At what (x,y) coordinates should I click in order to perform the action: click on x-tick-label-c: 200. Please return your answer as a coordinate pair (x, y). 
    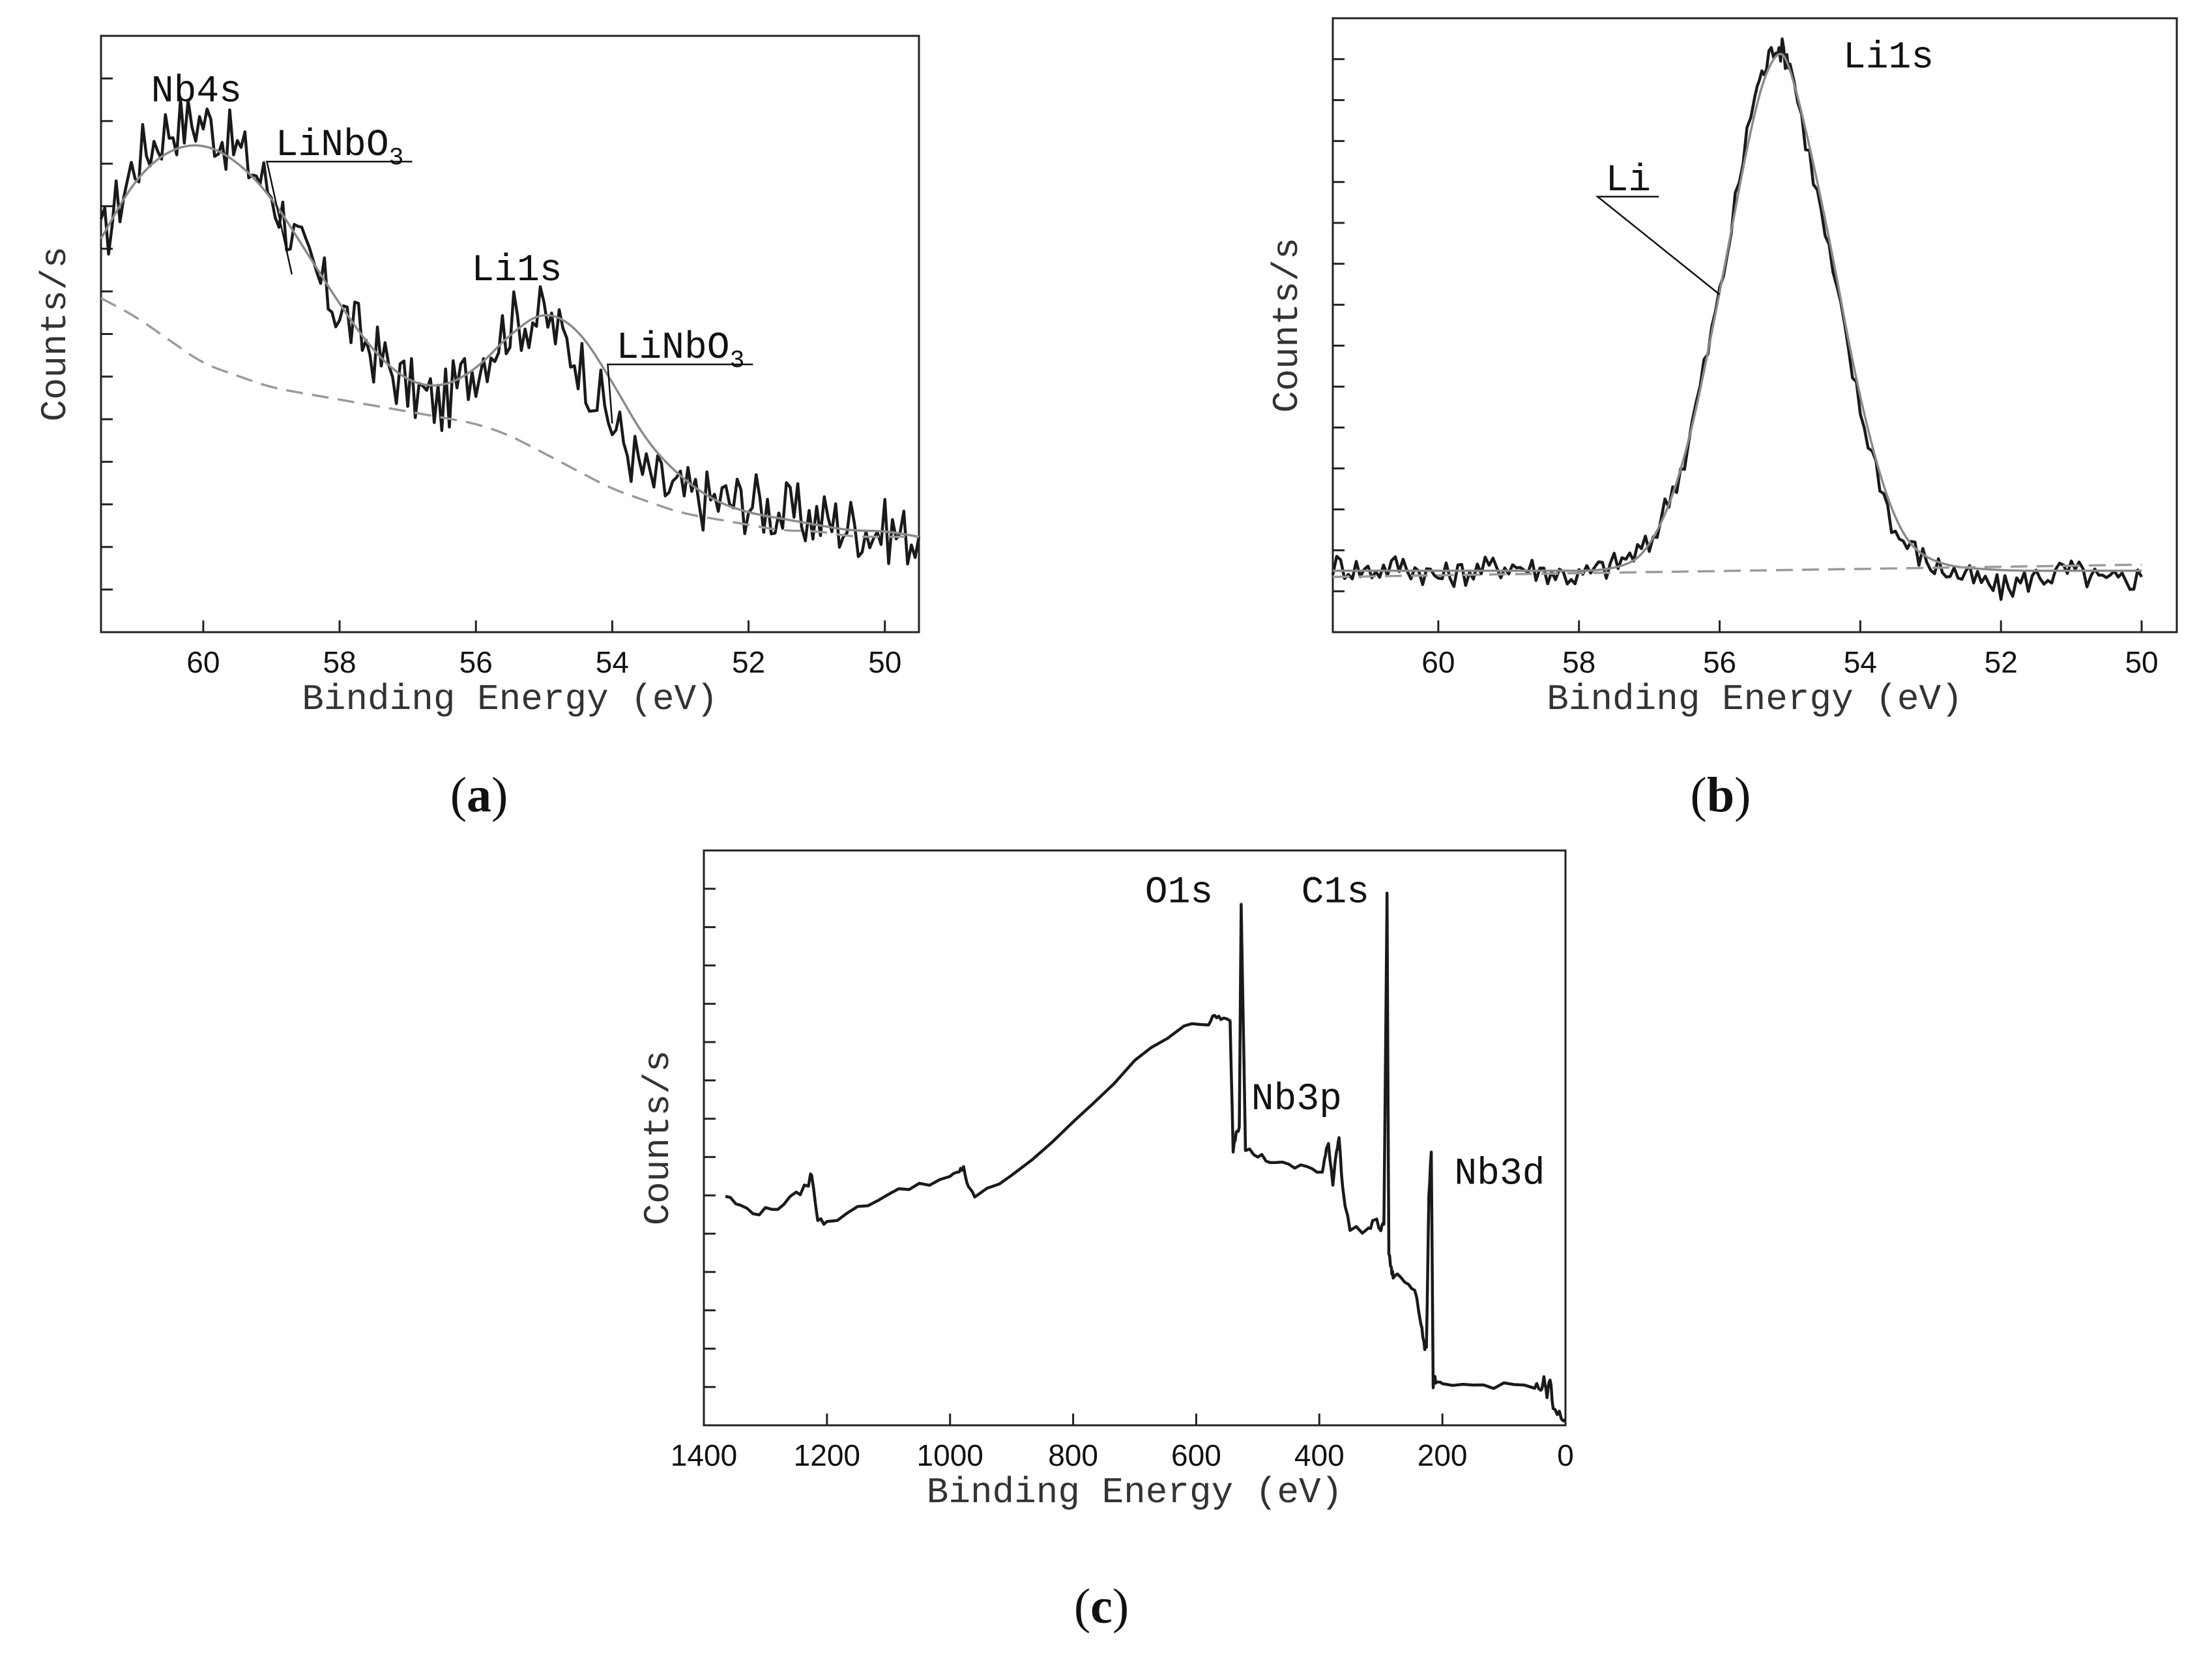
    Looking at the image, I should click on (1443, 1455).